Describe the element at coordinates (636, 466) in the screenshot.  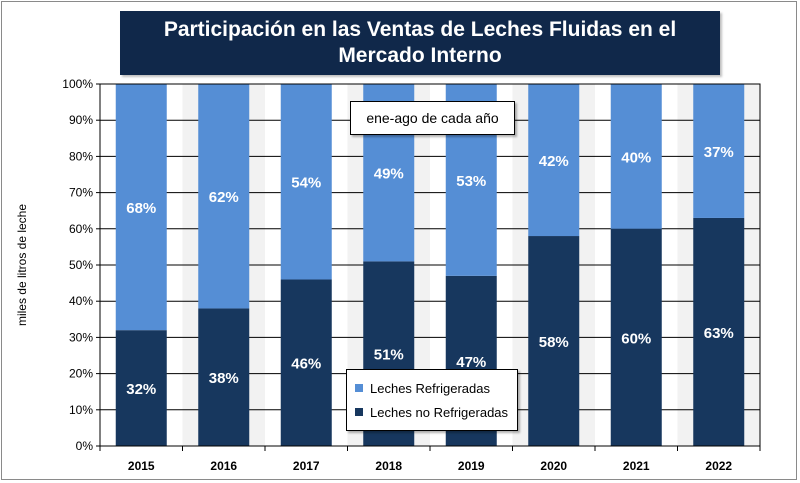
I see `x-tick-label: 2021` at that location.